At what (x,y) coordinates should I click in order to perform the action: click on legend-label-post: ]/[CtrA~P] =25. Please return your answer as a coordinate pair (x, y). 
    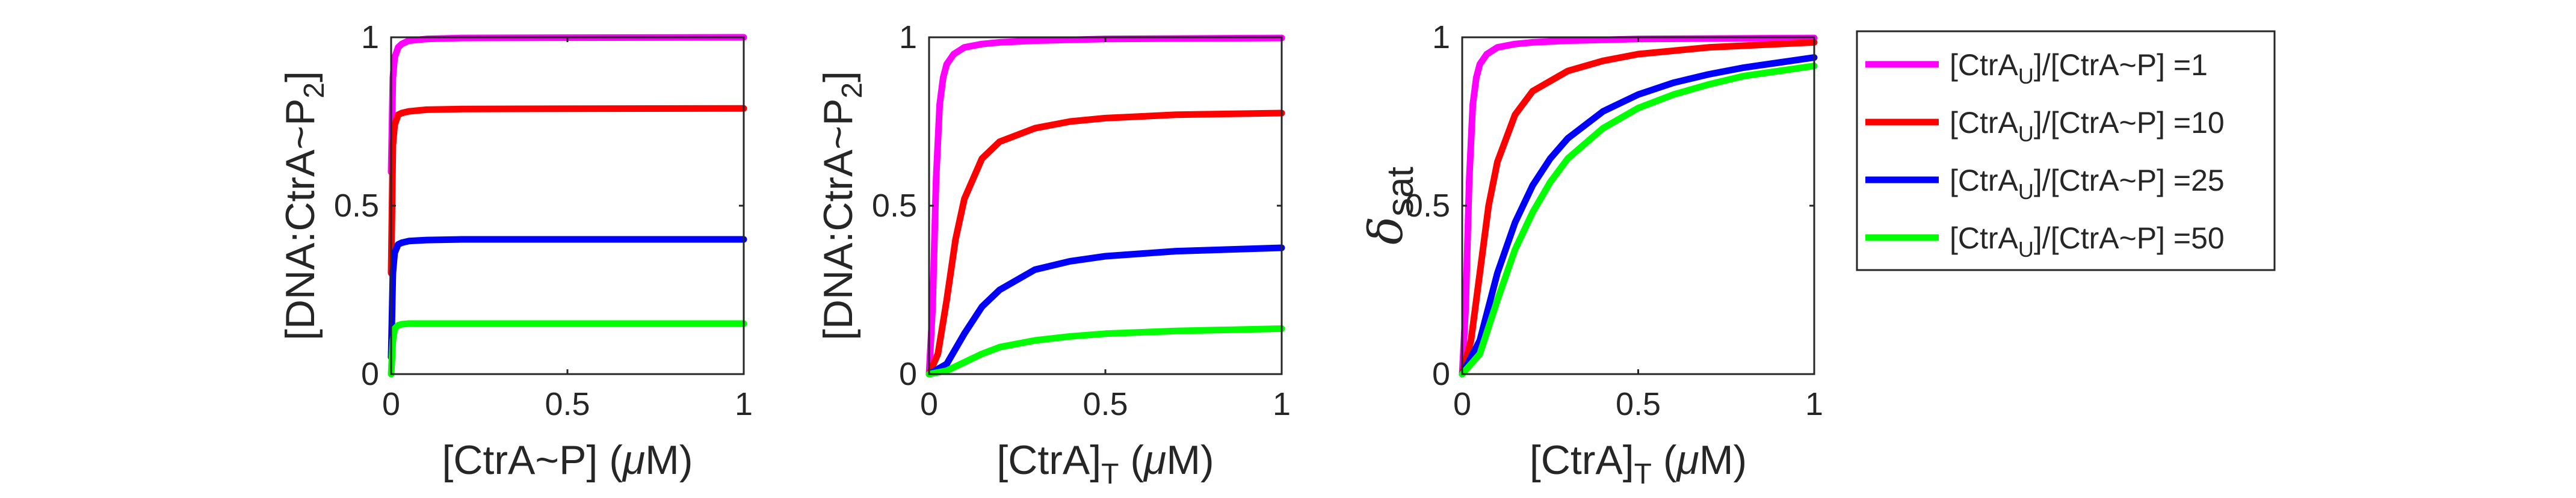
    Looking at the image, I should click on (2129, 180).